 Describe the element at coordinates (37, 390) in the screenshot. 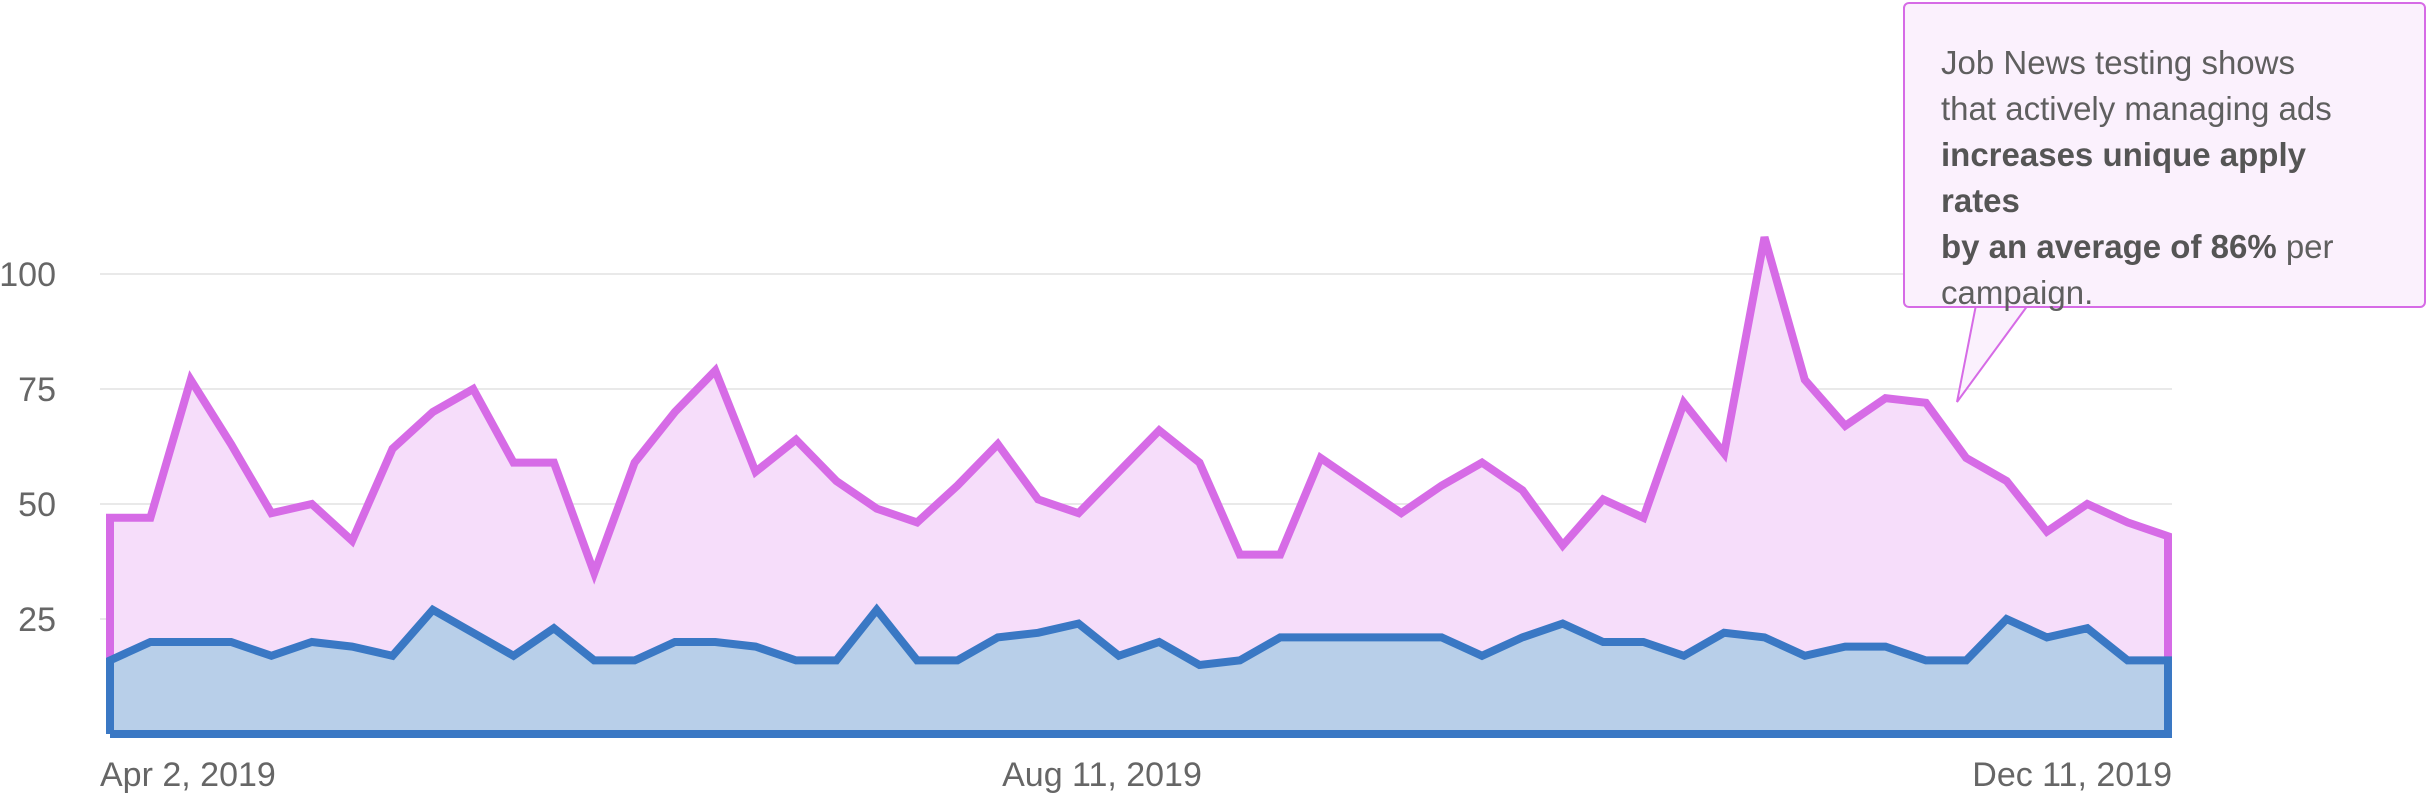

I see `y-tick-label: 75` at that location.